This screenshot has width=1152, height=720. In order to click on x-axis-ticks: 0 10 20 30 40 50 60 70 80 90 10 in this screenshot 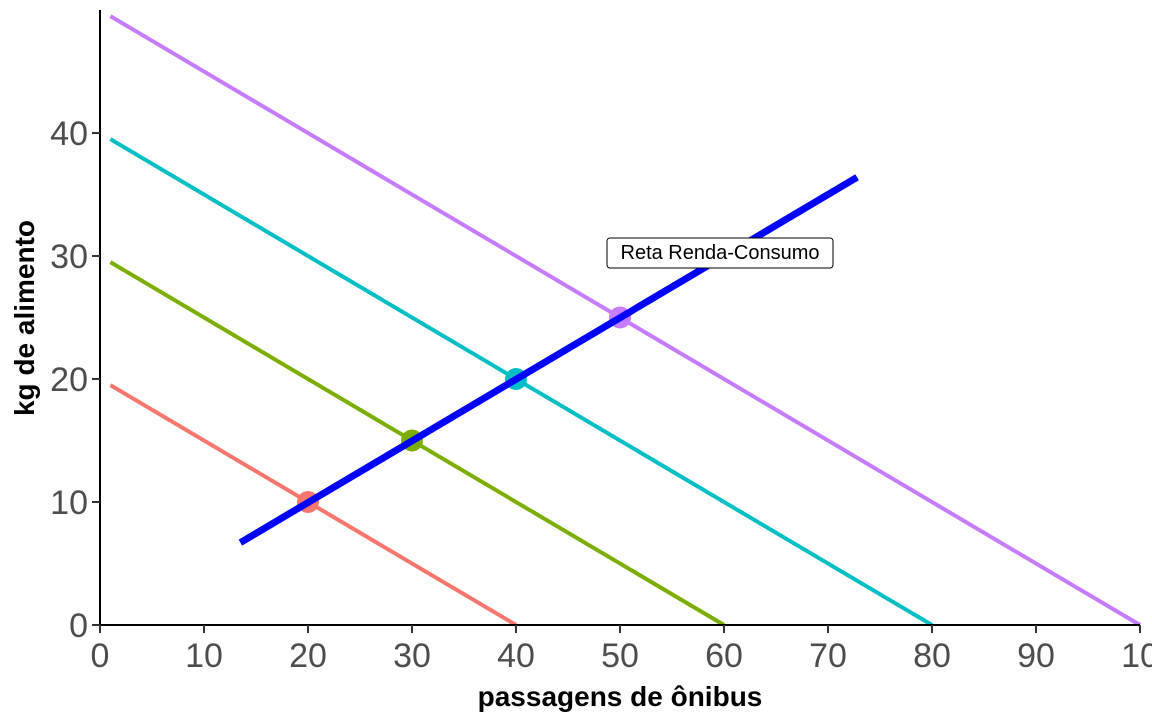, I will do `click(621, 650)`.